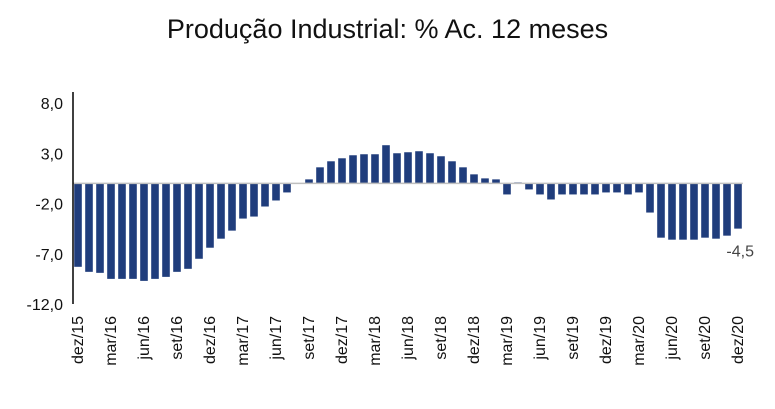  I want to click on bar-nov/16, so click(199, 221).